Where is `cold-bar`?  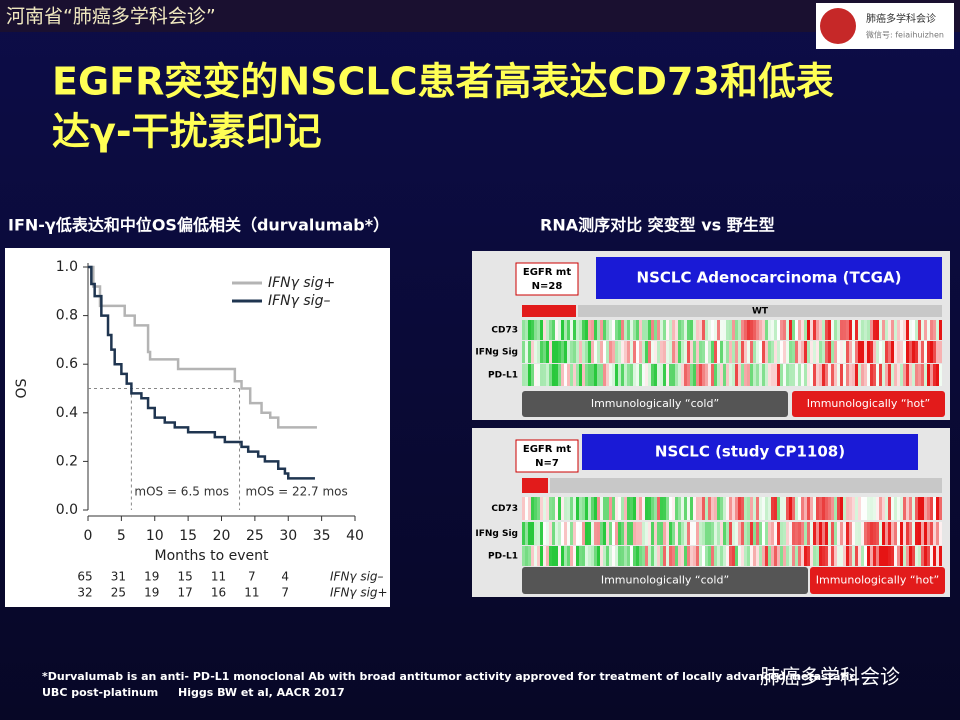 cold-bar is located at coordinates (655, 404).